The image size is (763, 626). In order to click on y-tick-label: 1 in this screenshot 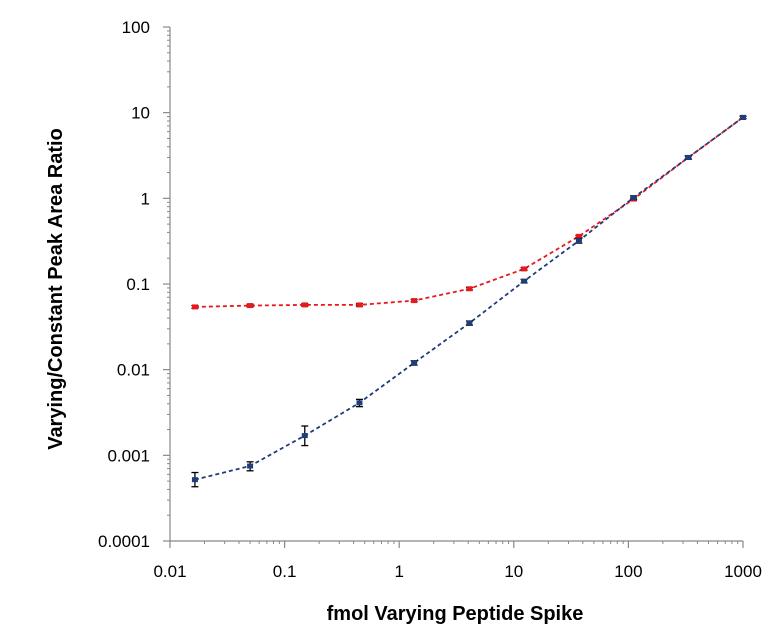, I will do `click(145, 198)`.